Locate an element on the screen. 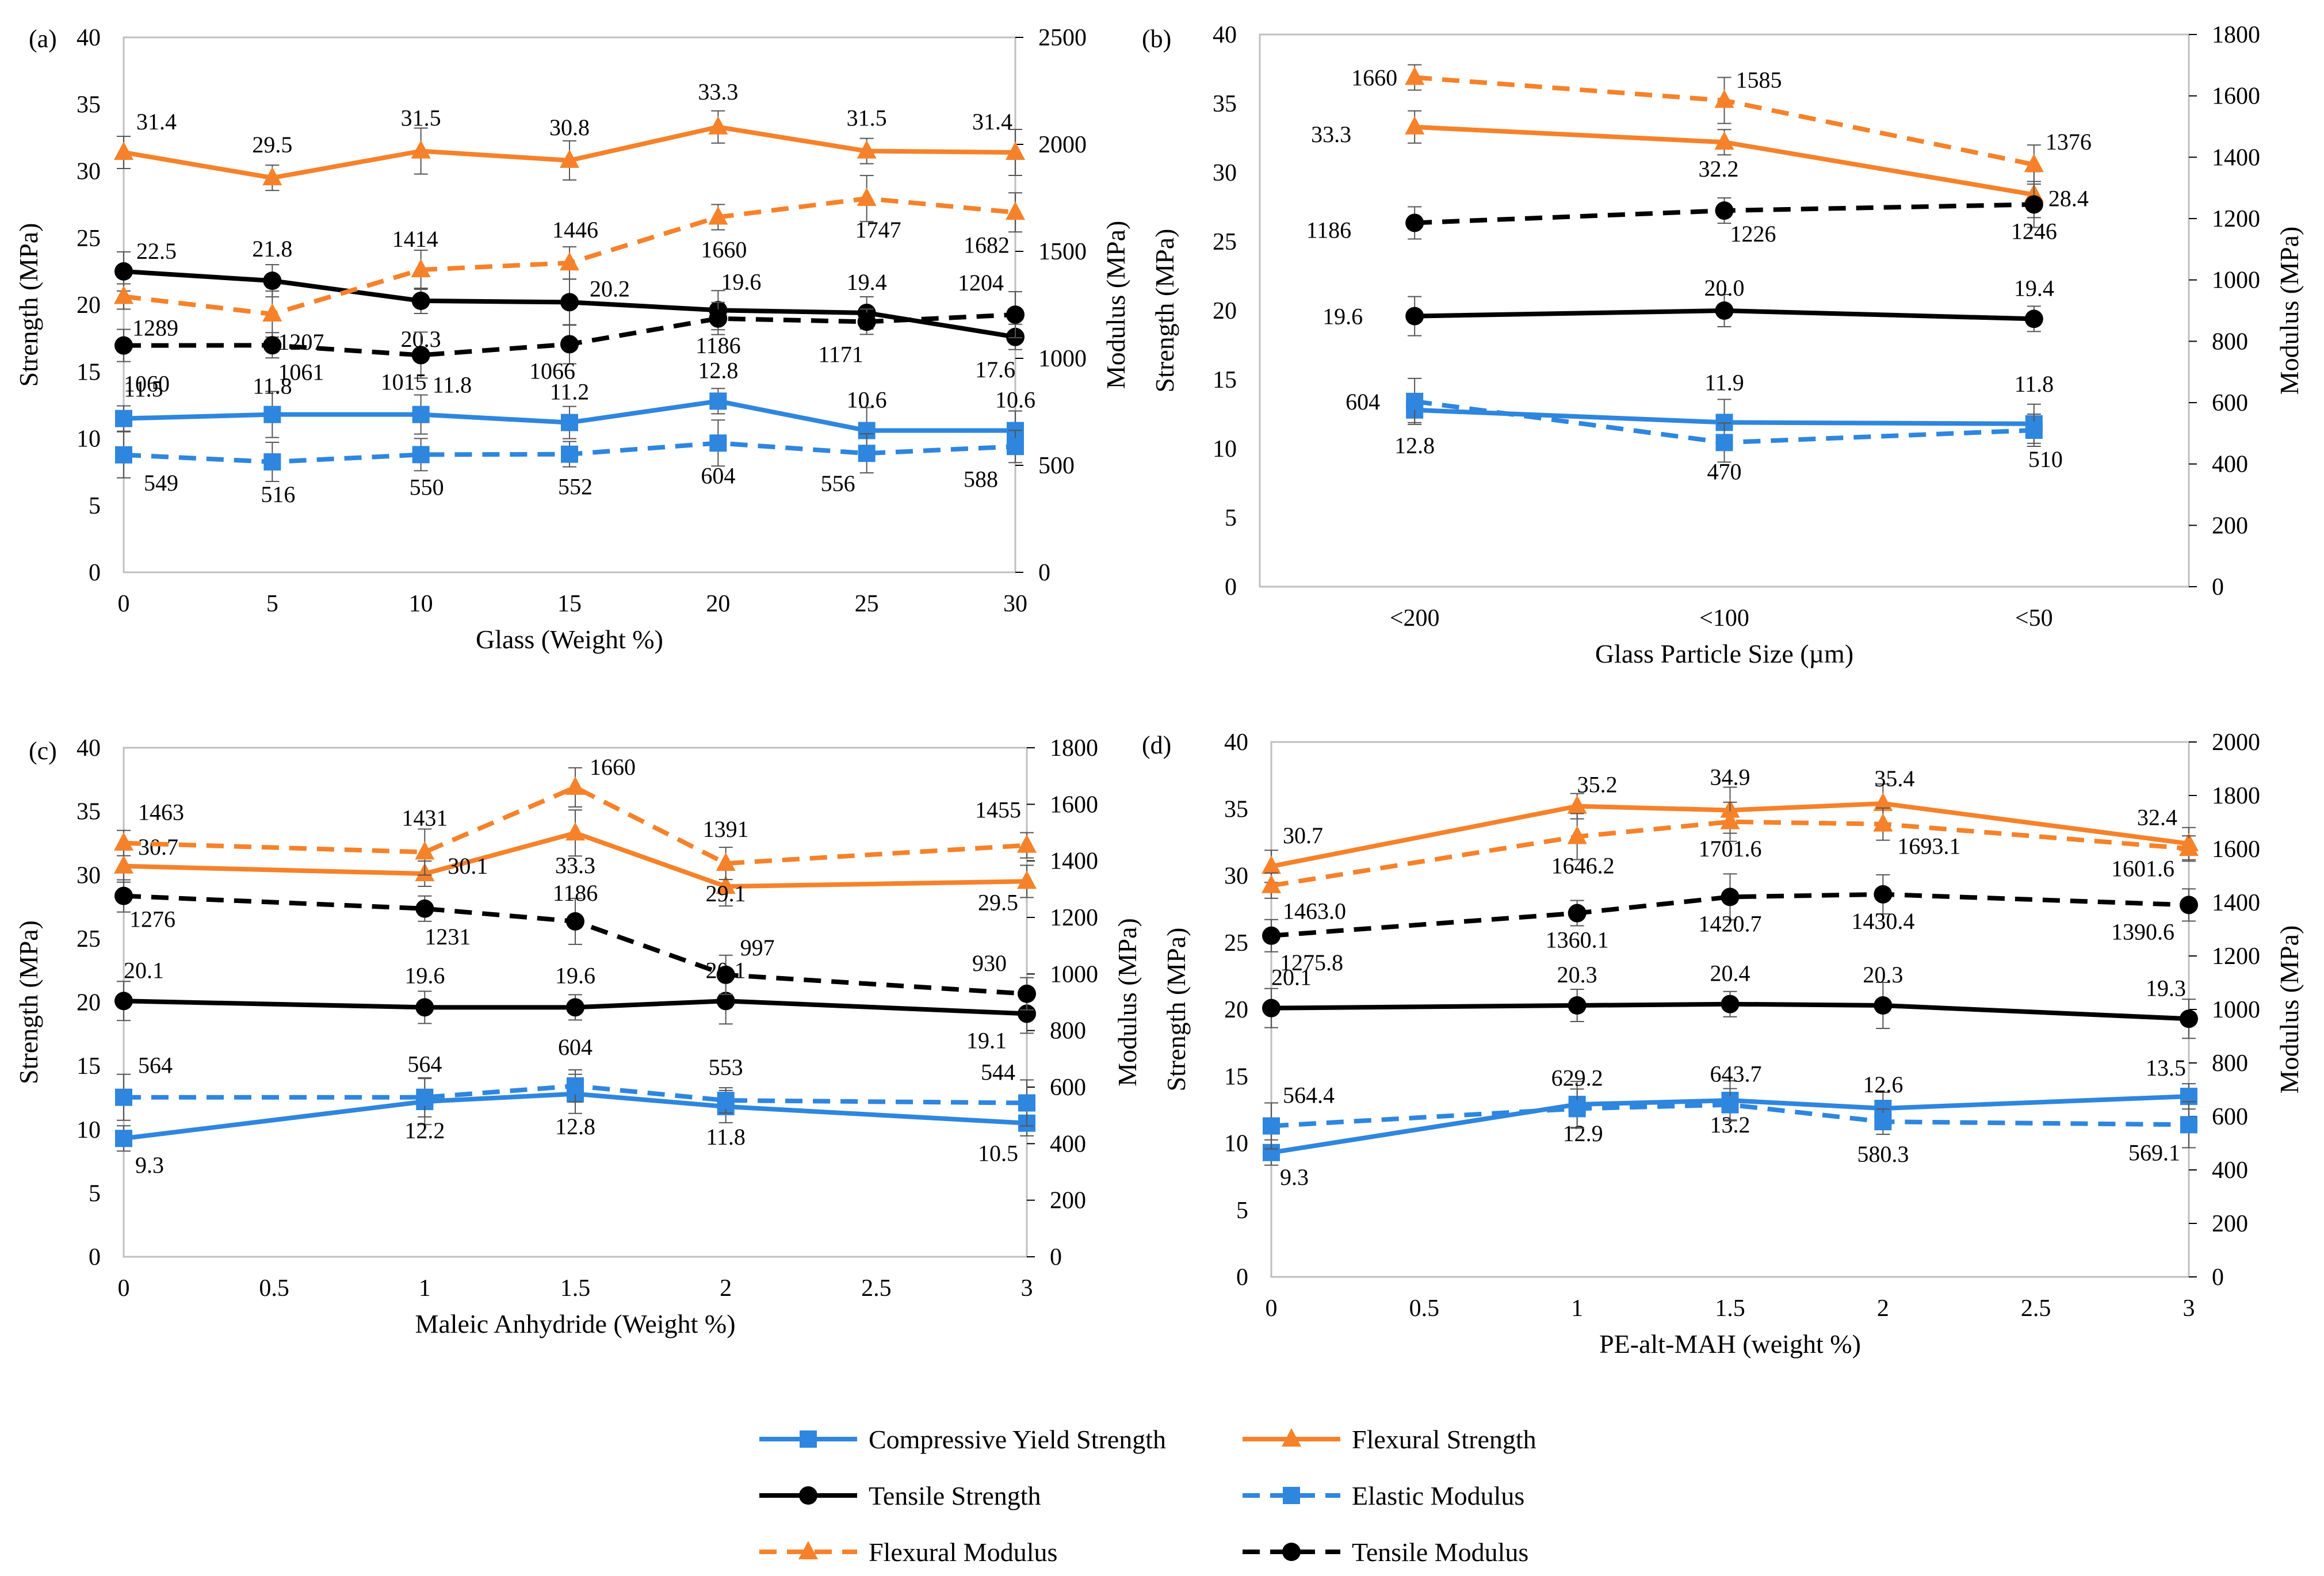 The image size is (2324, 1576). data-label: 11.2 is located at coordinates (570, 392).